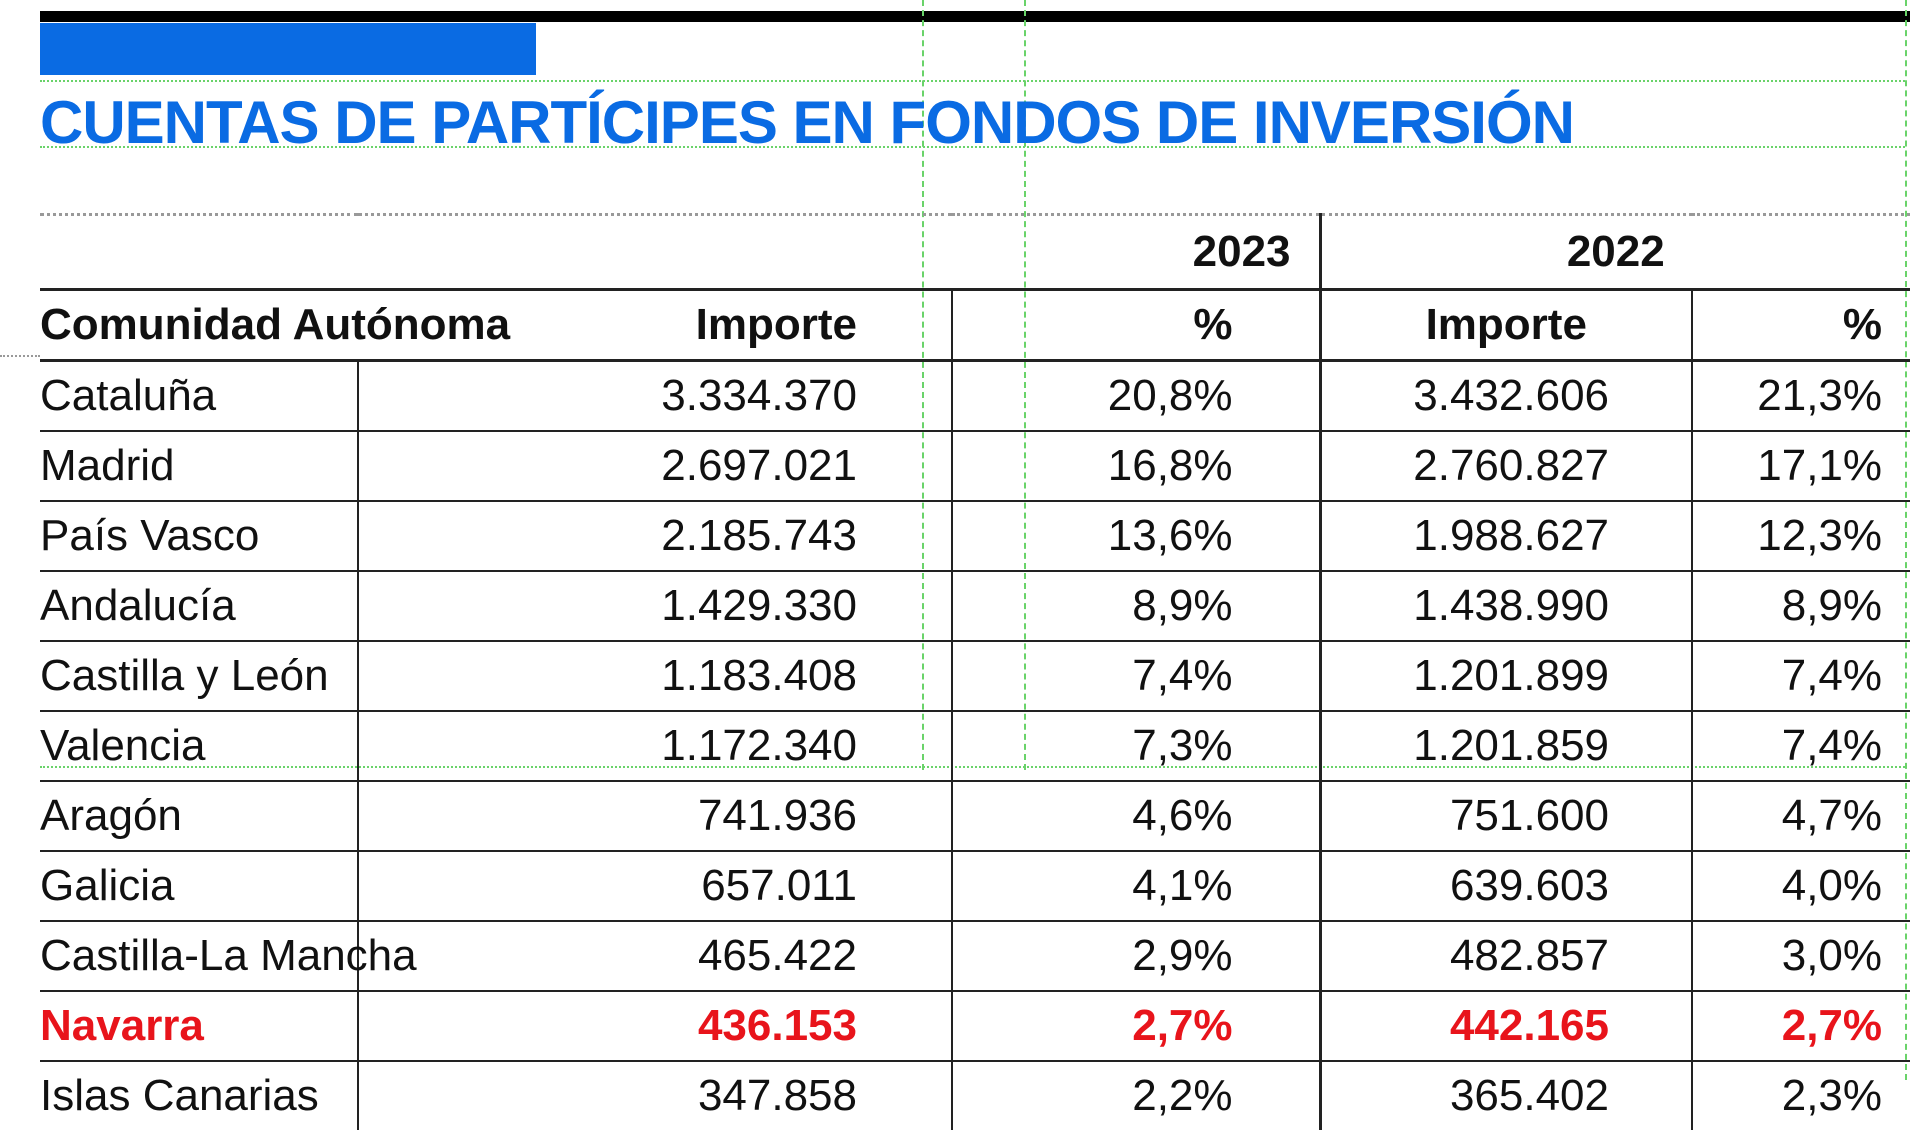 This screenshot has height=1130, width=1920. Describe the element at coordinates (975, 252) in the screenshot. I see `year-header-row: 2023 2022` at that location.